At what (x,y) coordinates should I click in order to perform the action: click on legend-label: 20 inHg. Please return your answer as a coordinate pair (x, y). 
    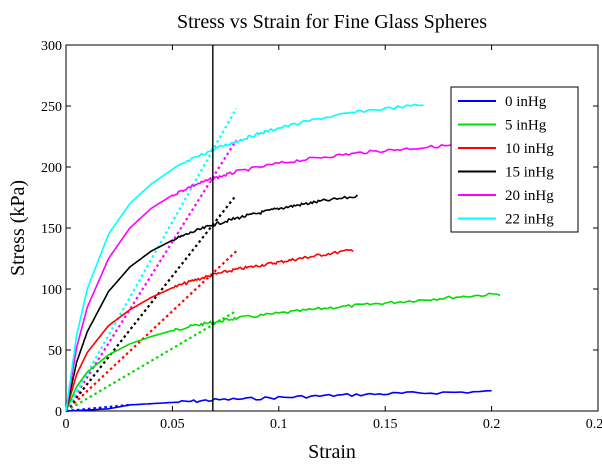
    Looking at the image, I should click on (529, 196).